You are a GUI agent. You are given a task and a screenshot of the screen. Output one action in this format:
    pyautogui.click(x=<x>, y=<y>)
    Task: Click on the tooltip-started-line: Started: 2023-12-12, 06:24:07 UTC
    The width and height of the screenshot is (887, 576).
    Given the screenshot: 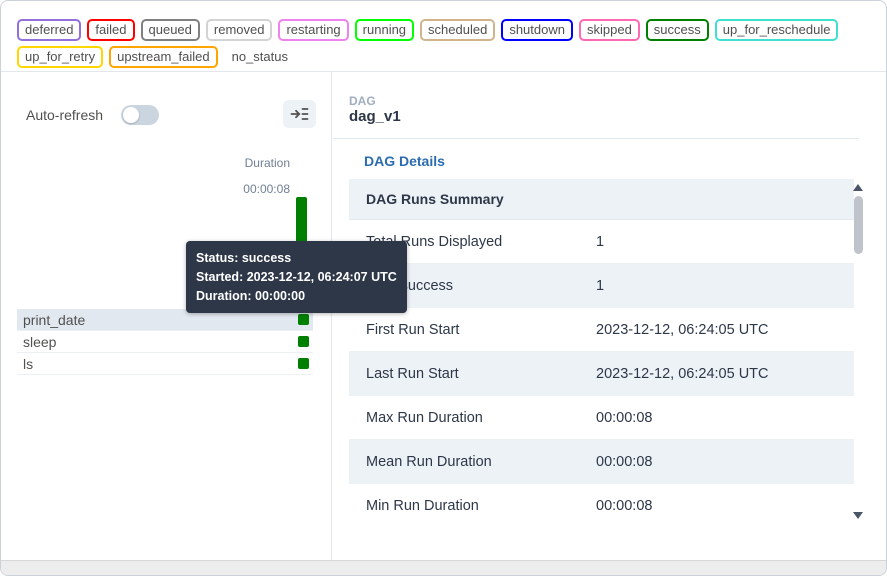 What is the action you would take?
    pyautogui.click(x=296, y=276)
    